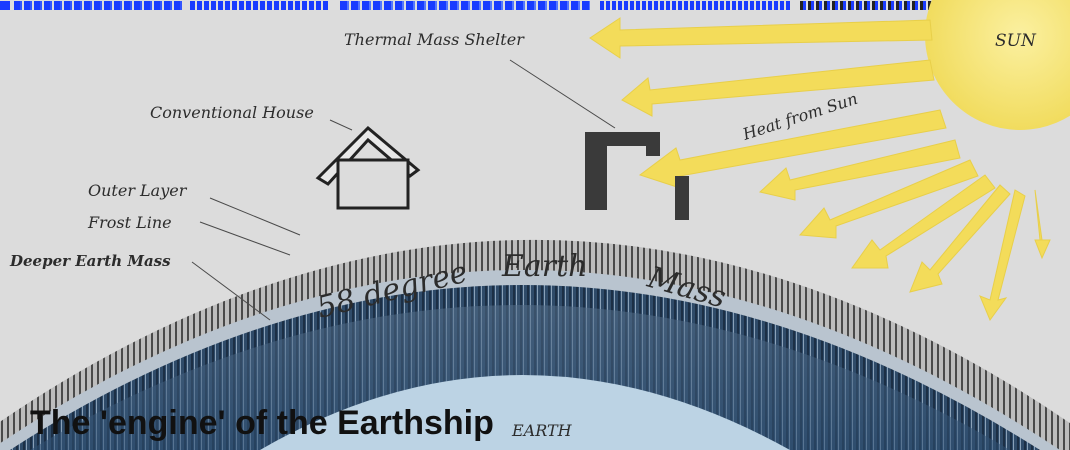  What do you see at coordinates (368, 167) in the screenshot?
I see `conventional-house` at bounding box center [368, 167].